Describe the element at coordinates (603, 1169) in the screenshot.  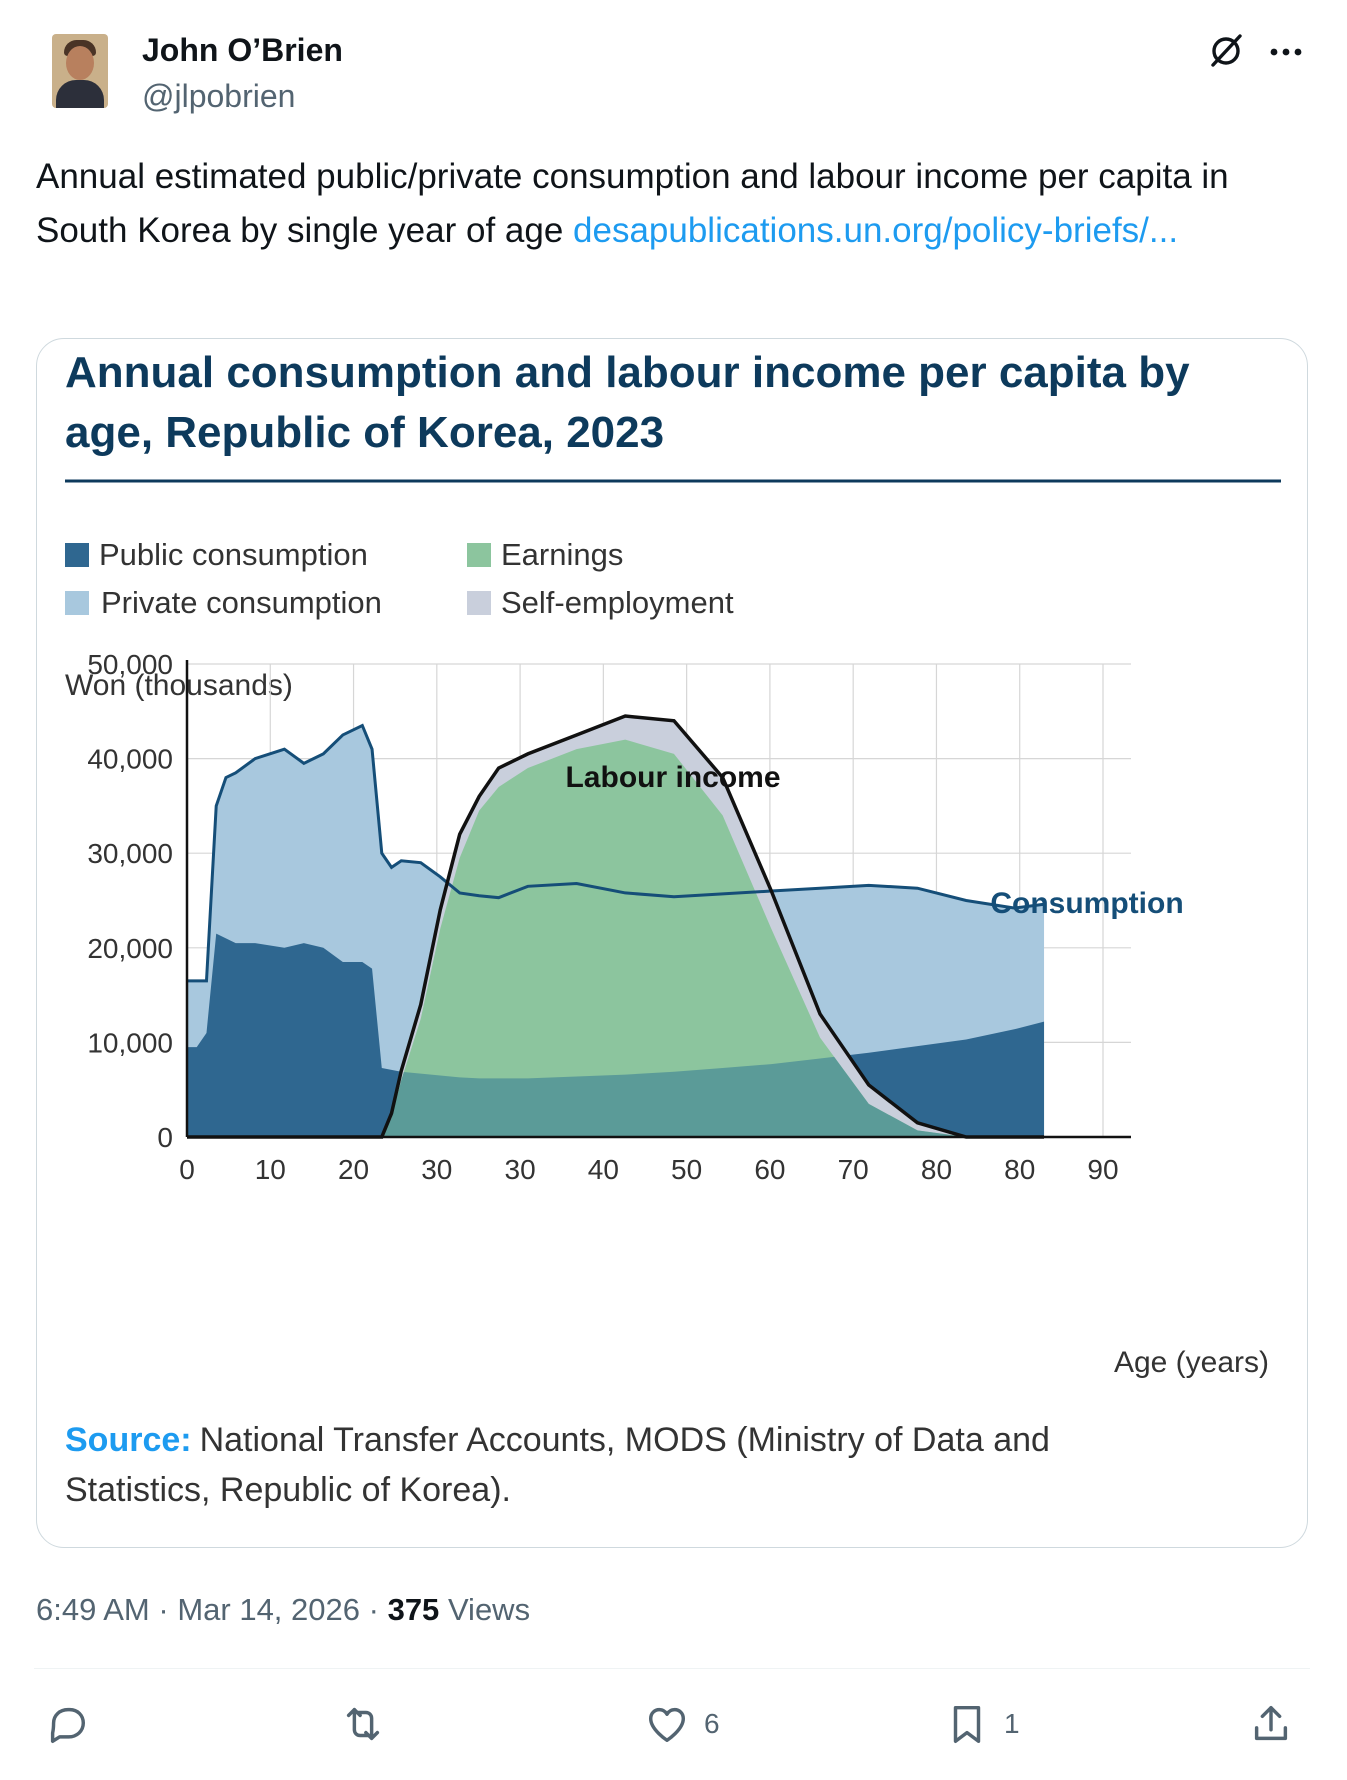
I see `x-tick-label: 40` at that location.